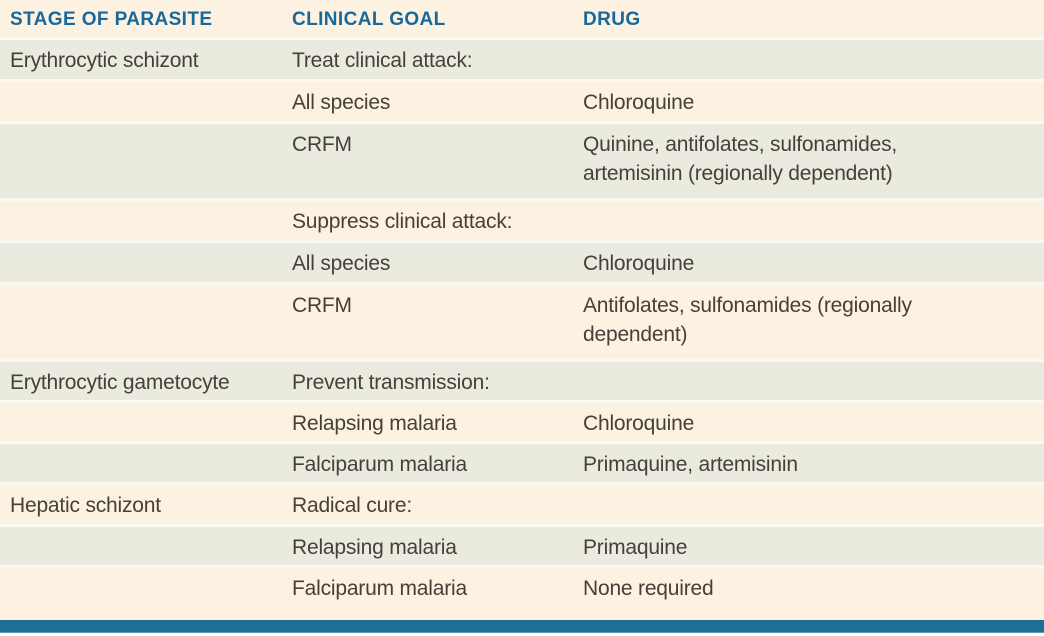 The image size is (1044, 636). Describe the element at coordinates (369, 19) in the screenshot. I see `column-header-clinical-goal: CLINICAL GOAL` at that location.